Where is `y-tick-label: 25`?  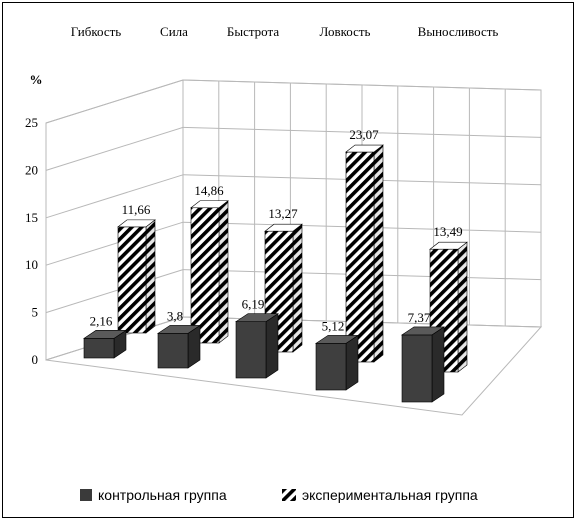
y-tick-label: 25 is located at coordinates (31, 122).